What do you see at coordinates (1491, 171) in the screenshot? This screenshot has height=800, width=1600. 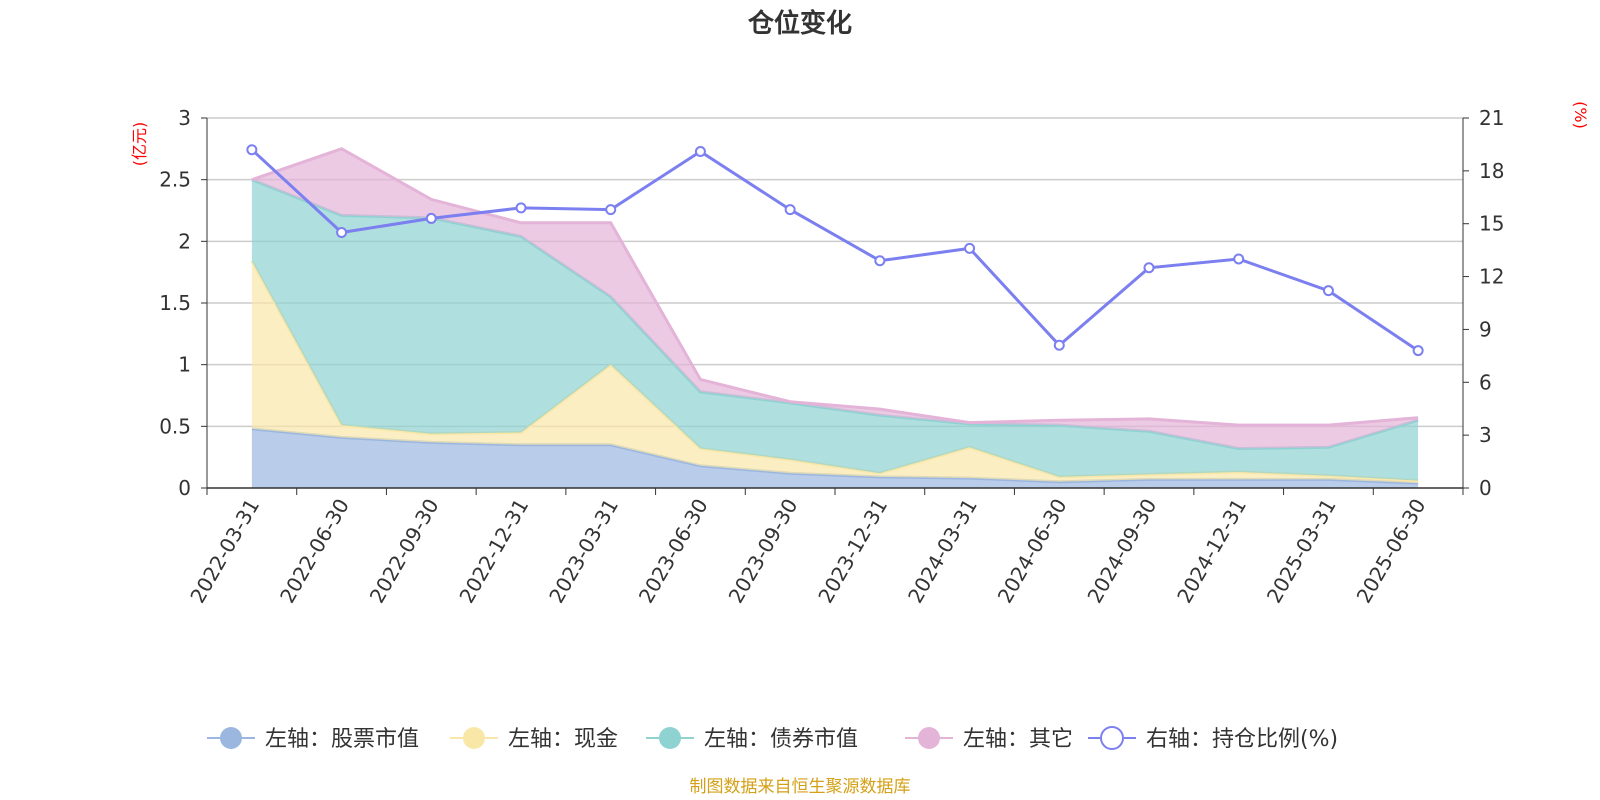 I see `right-axis-tick-label: 18` at bounding box center [1491, 171].